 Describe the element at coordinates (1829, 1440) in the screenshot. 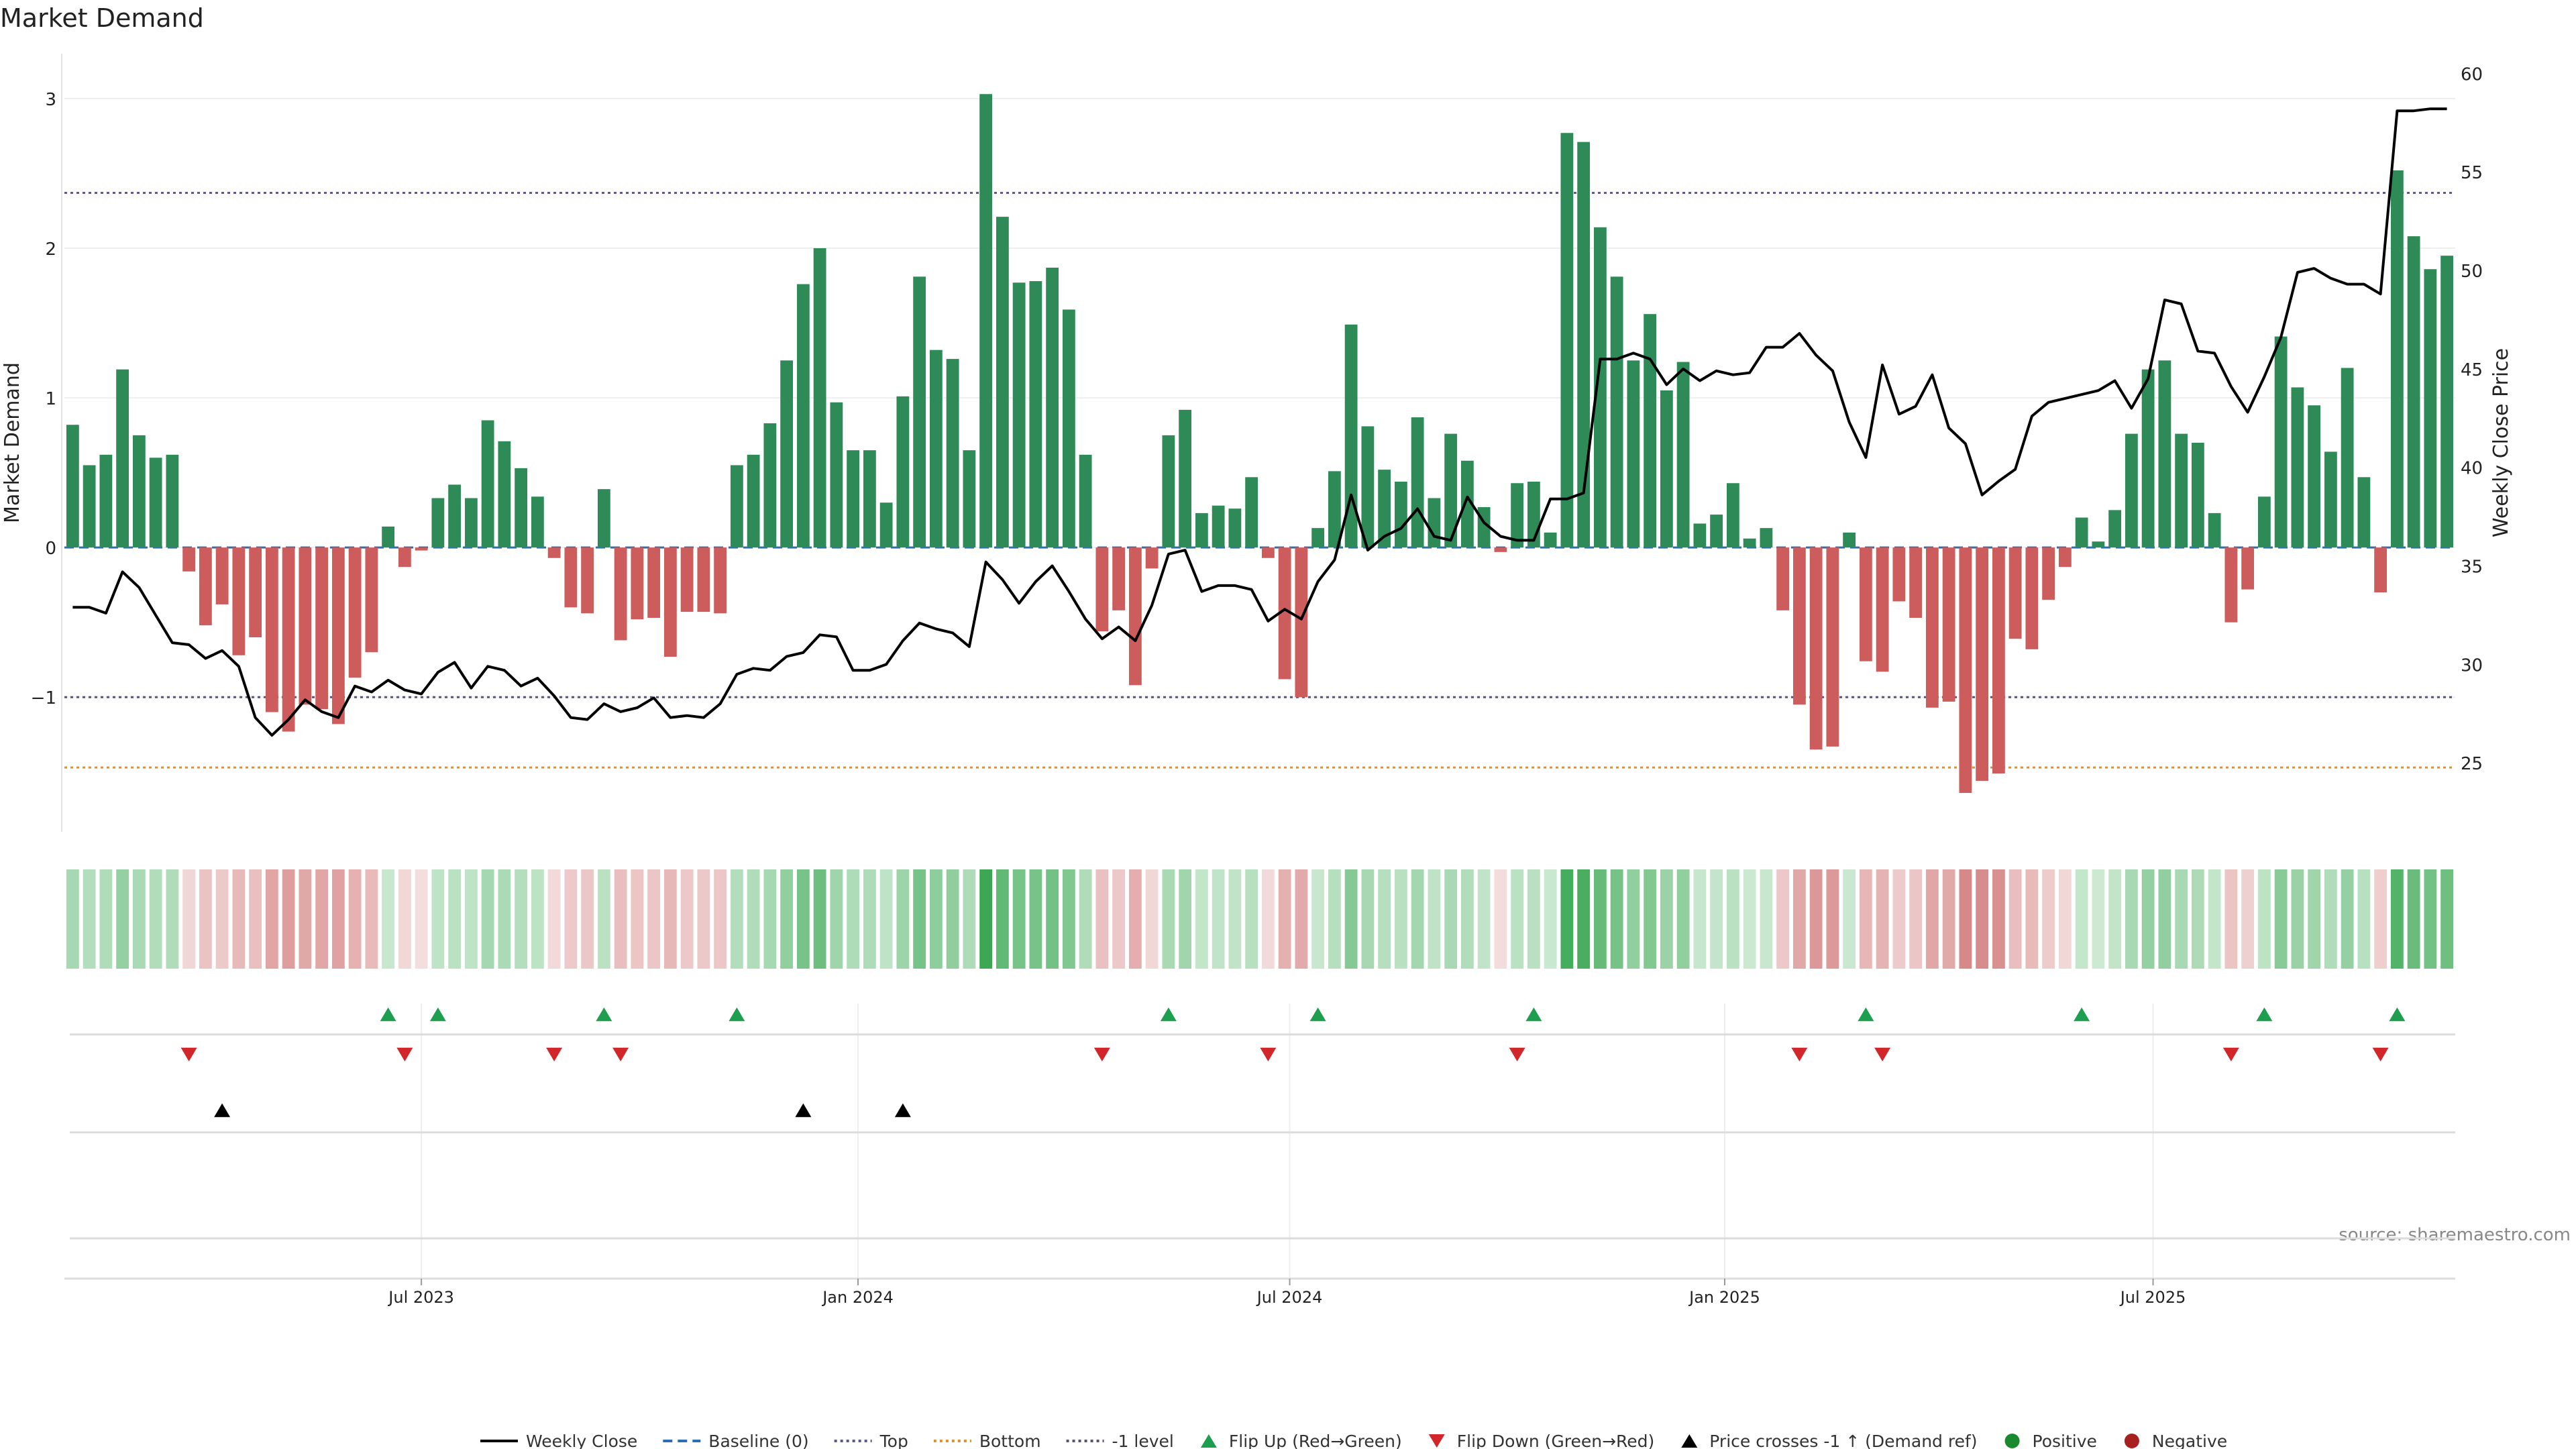

I see `legend-item: Price crosses -1 ↑ (Demand ref)` at that location.